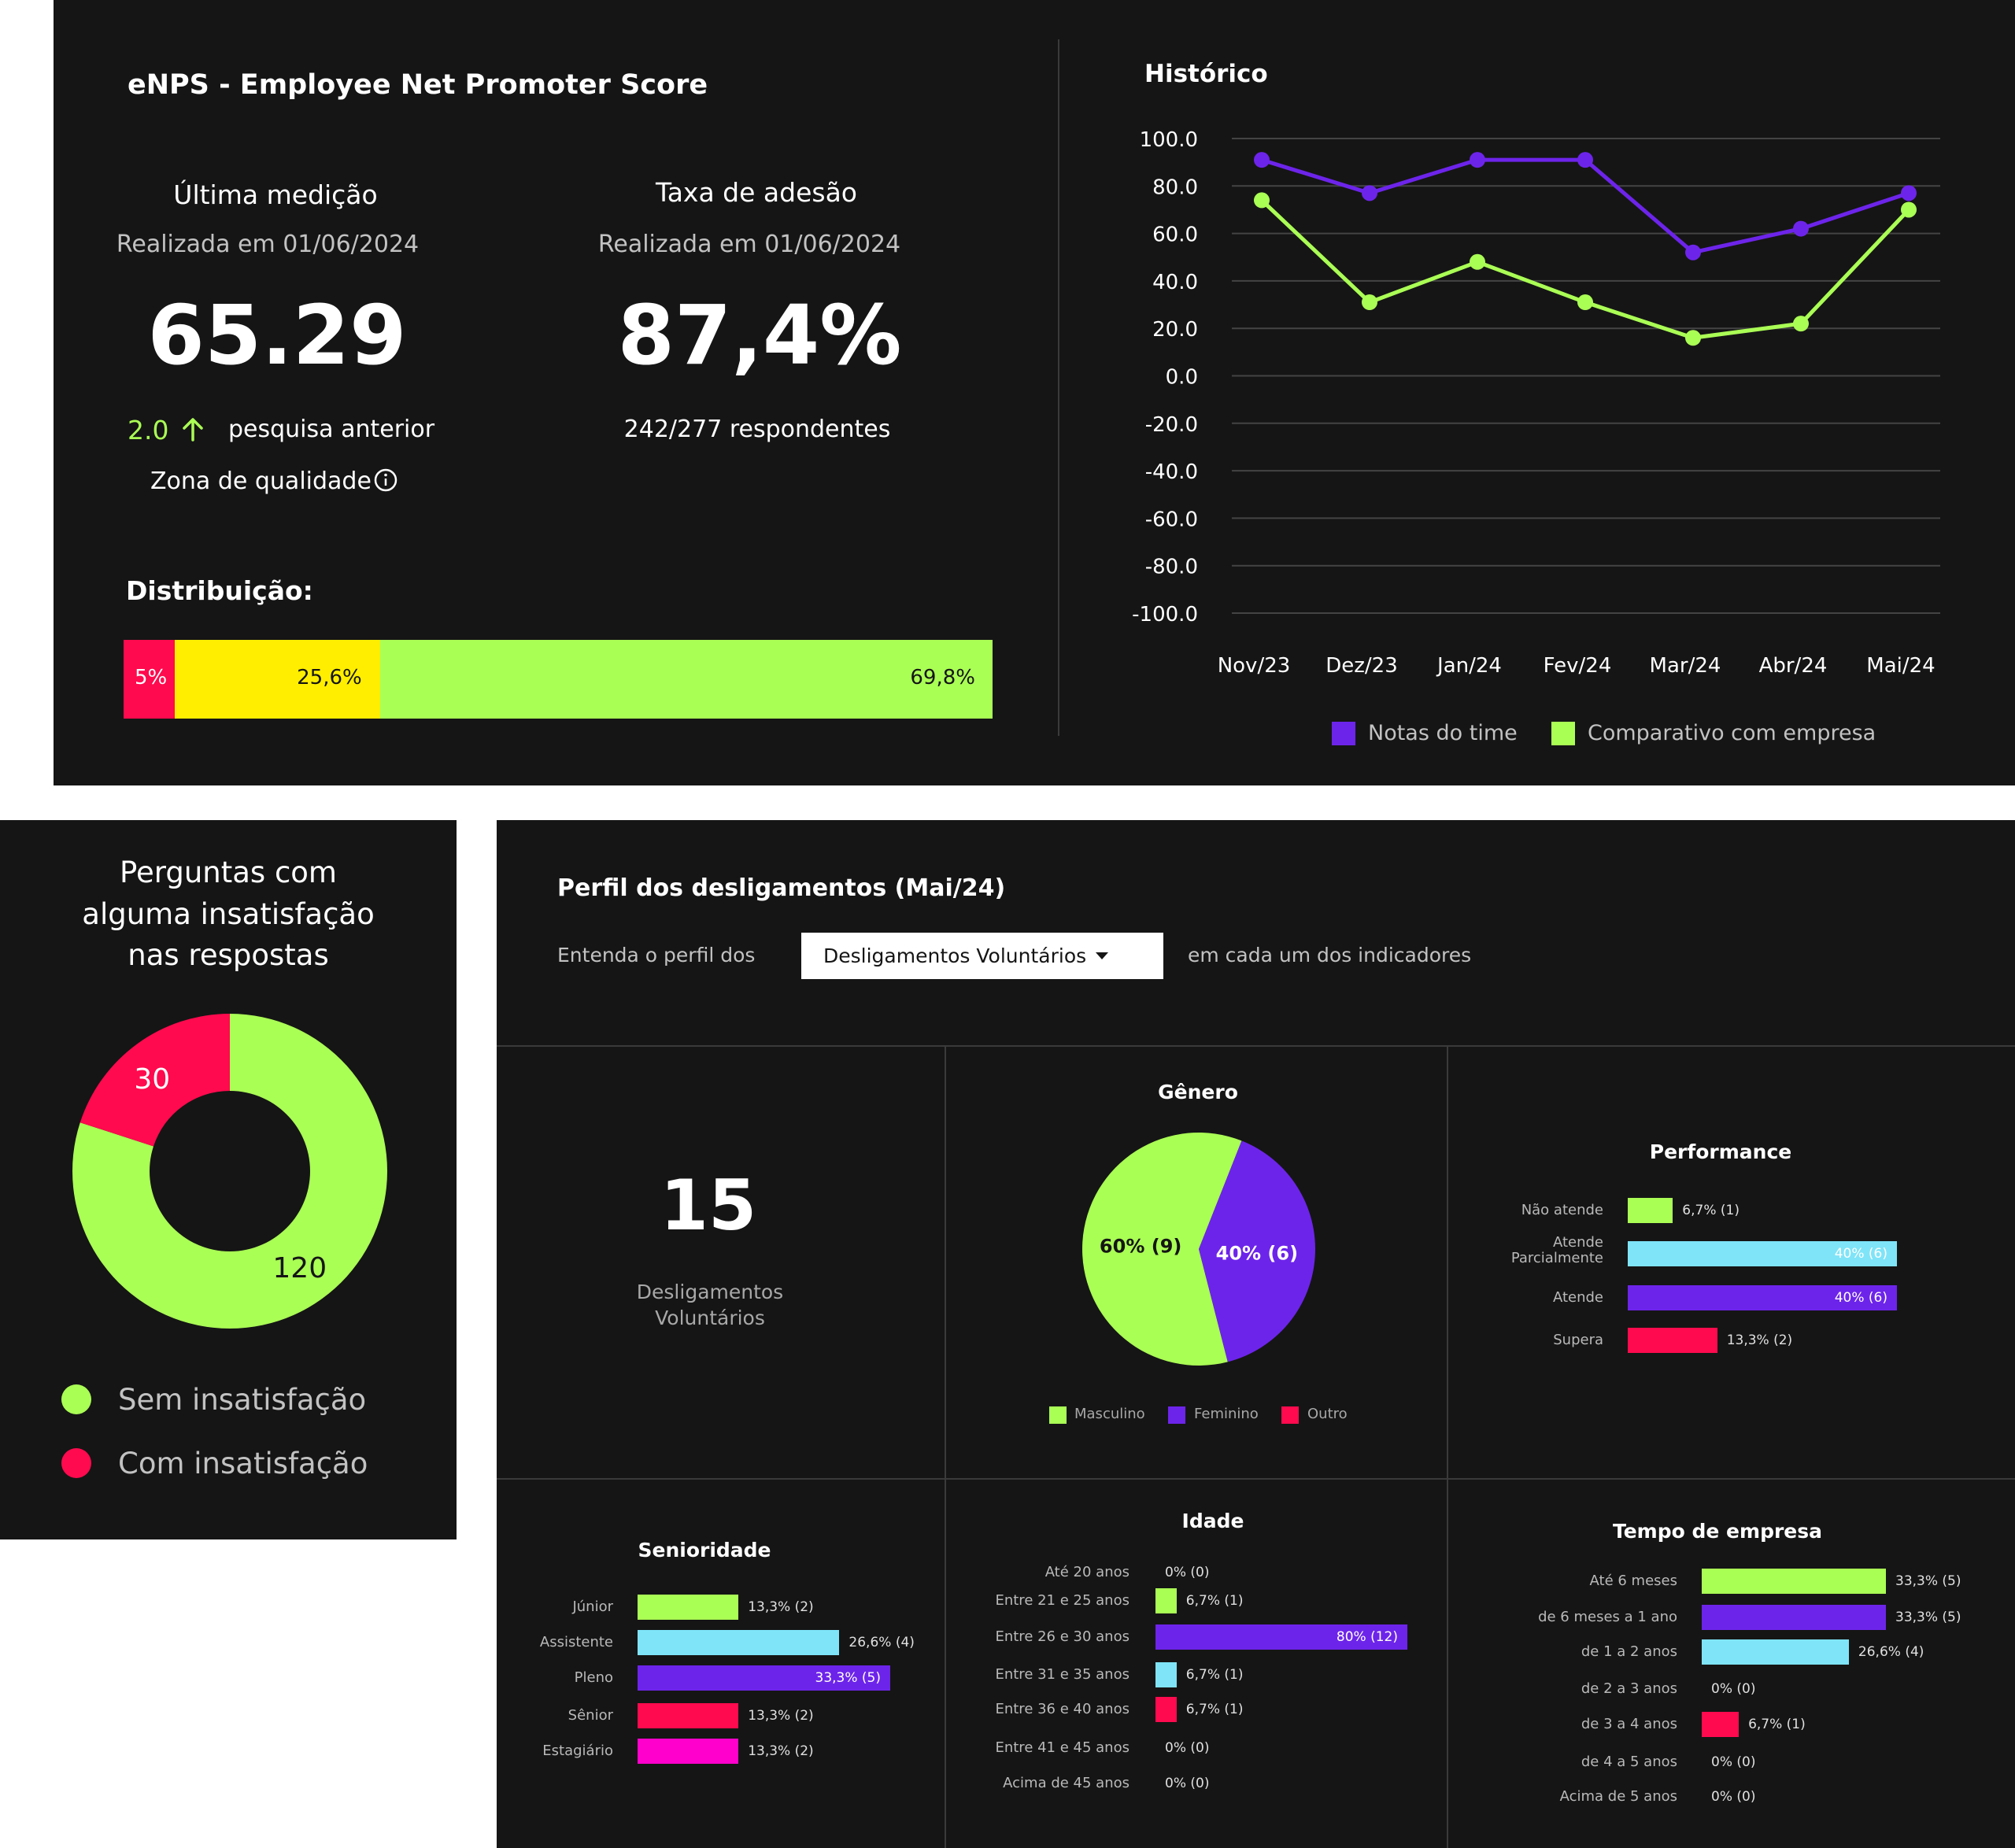 The height and width of the screenshot is (1848, 2015). I want to click on filter-dropdown: Desligamentos Voluntários, so click(982, 956).